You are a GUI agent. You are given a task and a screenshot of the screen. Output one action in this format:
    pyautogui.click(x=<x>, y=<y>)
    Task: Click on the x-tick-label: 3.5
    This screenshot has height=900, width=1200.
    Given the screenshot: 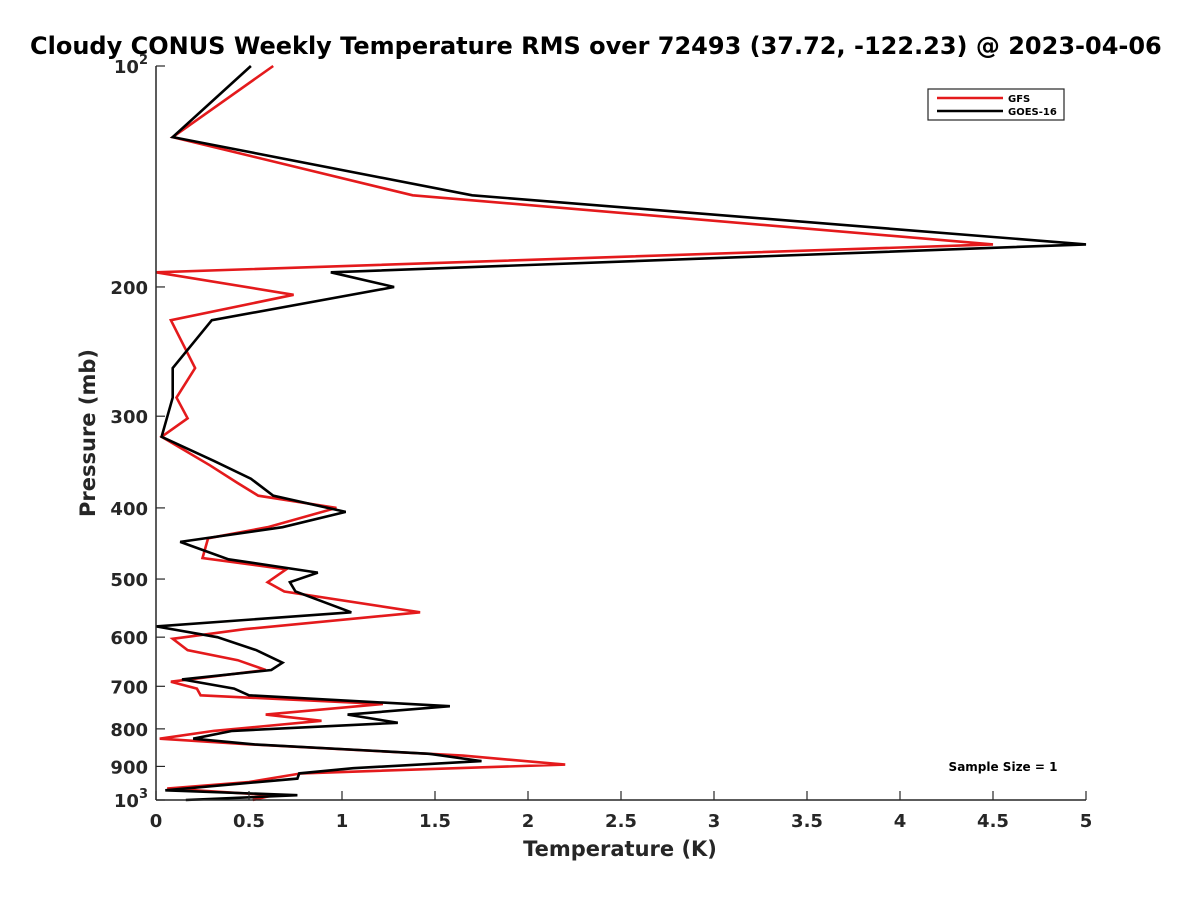 What is the action you would take?
    pyautogui.click(x=807, y=821)
    